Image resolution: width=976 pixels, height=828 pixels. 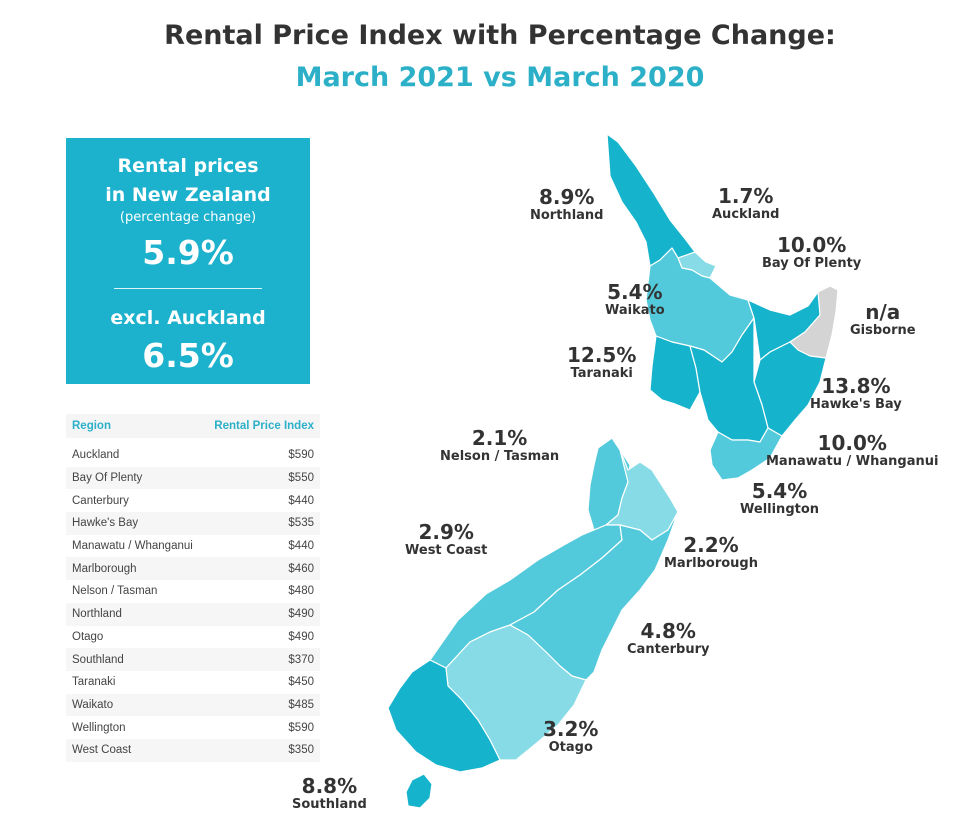 What do you see at coordinates (746, 214) in the screenshot?
I see `name-auckland: Auckland` at bounding box center [746, 214].